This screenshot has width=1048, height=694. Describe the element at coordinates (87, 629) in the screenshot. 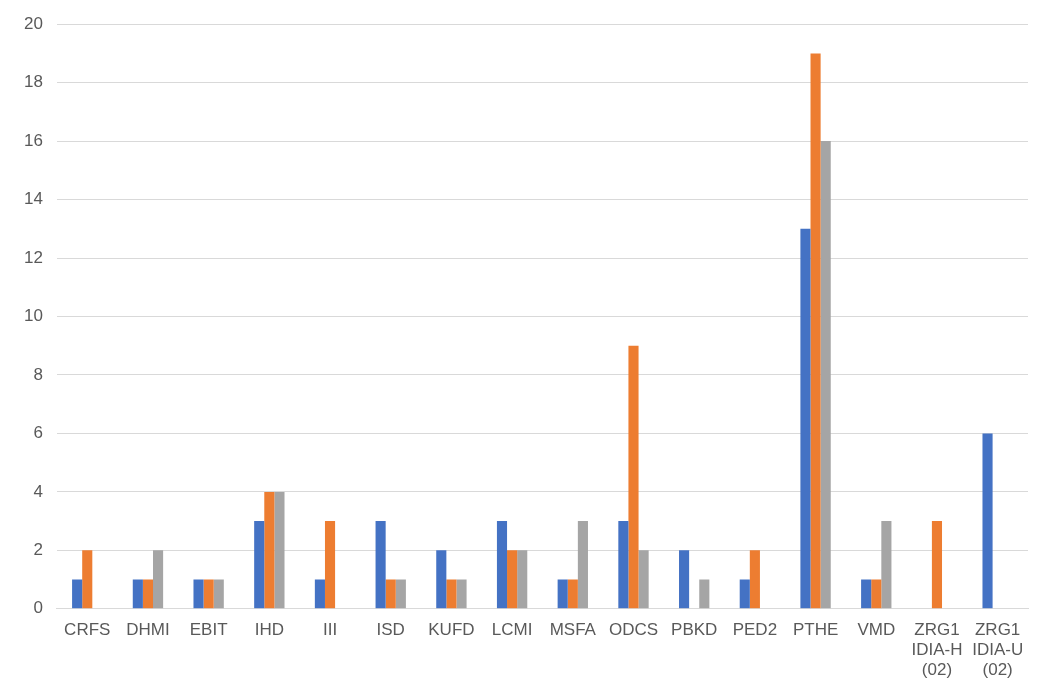

I see `x-tick-label: CRFS` at that location.